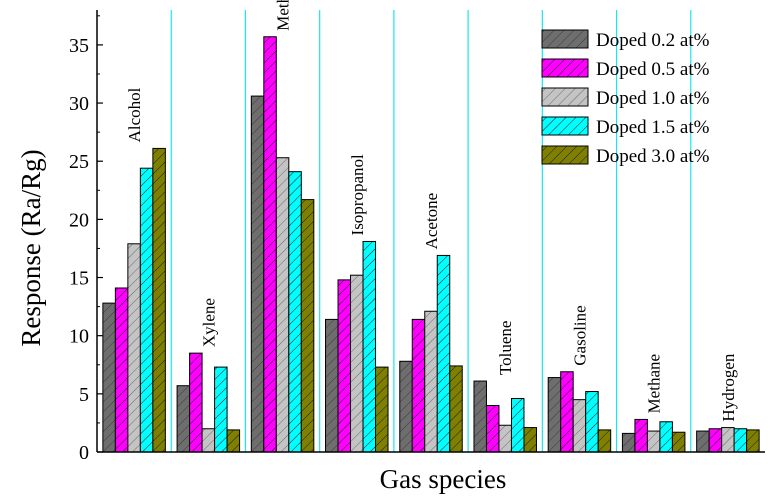 Image resolution: width=773 pixels, height=504 pixels. I want to click on y-tick-label: 25, so click(79, 162).